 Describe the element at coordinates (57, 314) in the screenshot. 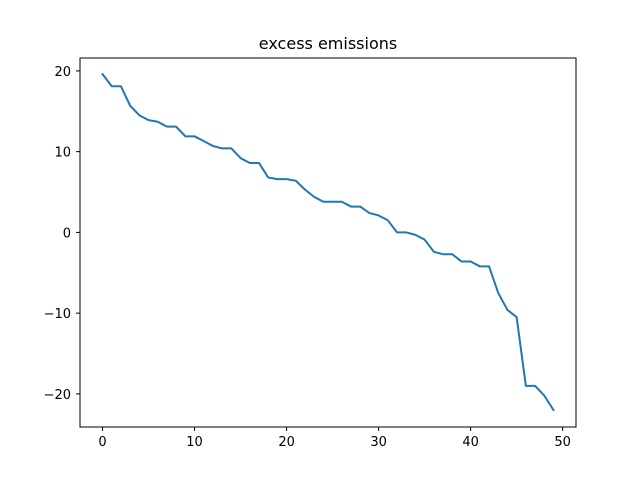

I see `y-tick-label: −10` at that location.